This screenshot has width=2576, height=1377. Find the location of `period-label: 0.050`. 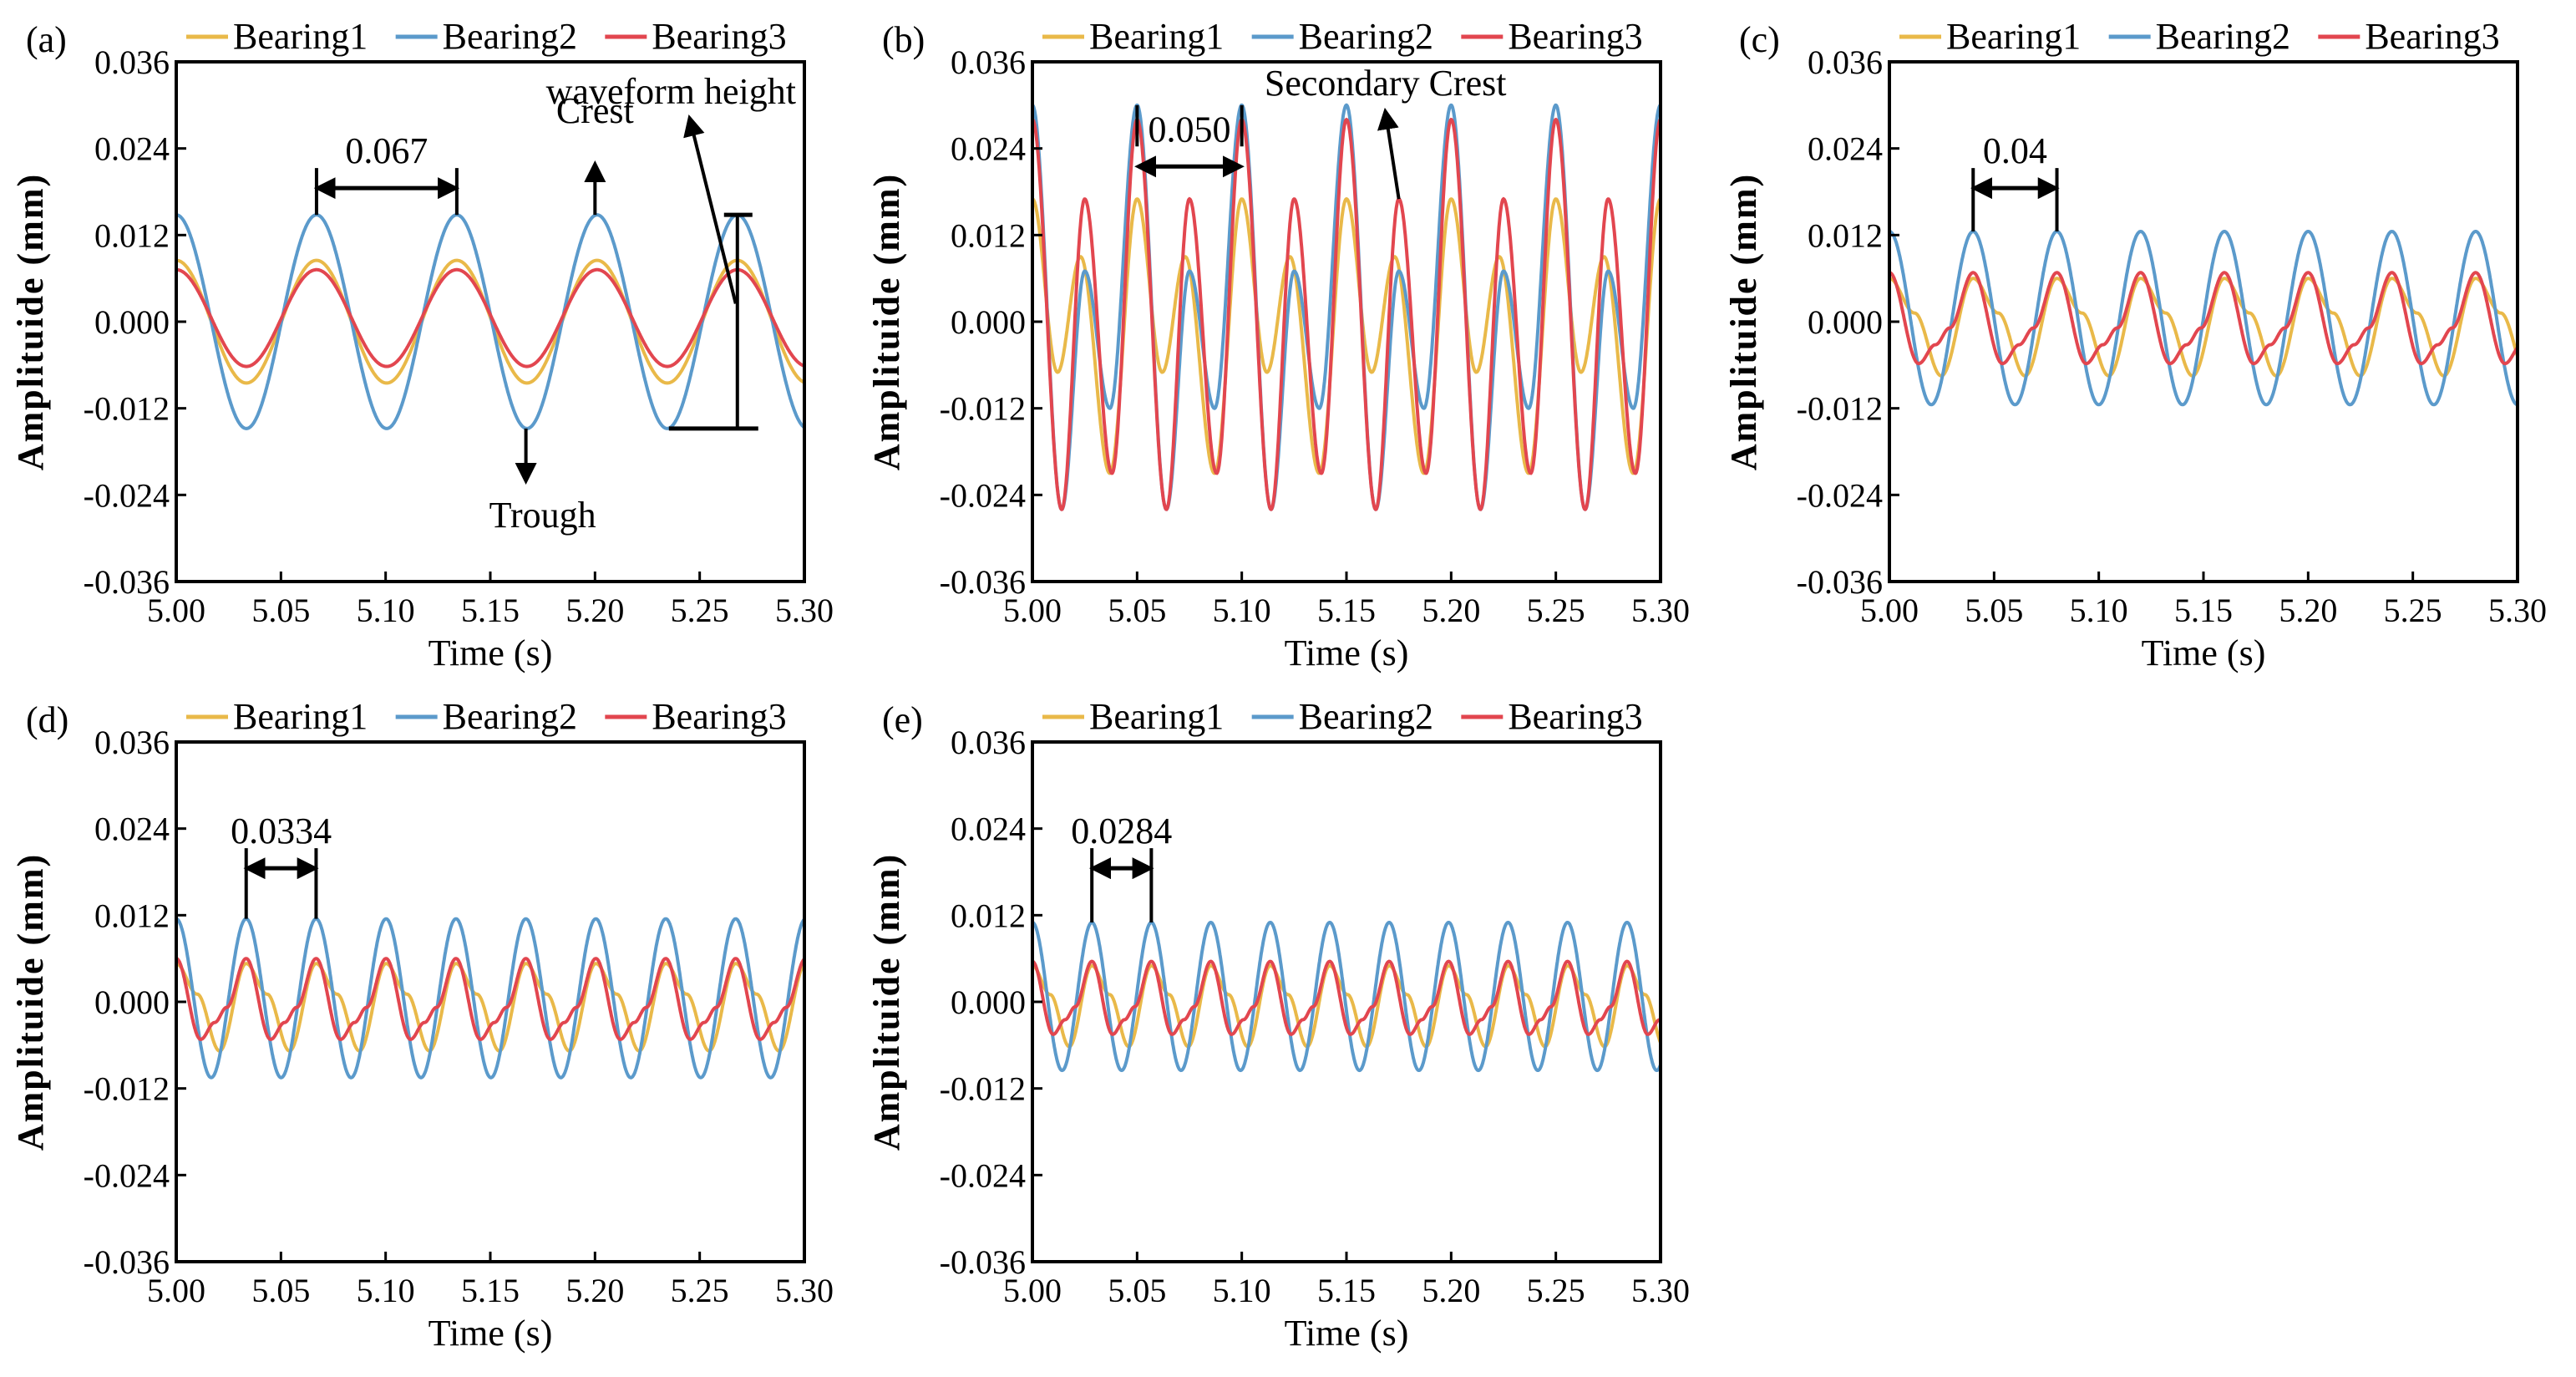

period-label: 0.050 is located at coordinates (1190, 130).